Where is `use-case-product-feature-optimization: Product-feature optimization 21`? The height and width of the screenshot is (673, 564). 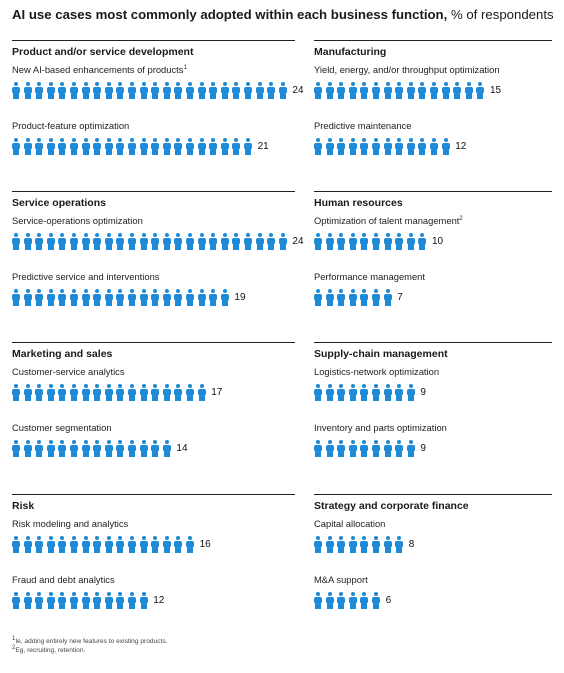
use-case-product-feature-optimization: Product-feature optimization 21 is located at coordinates (157, 137).